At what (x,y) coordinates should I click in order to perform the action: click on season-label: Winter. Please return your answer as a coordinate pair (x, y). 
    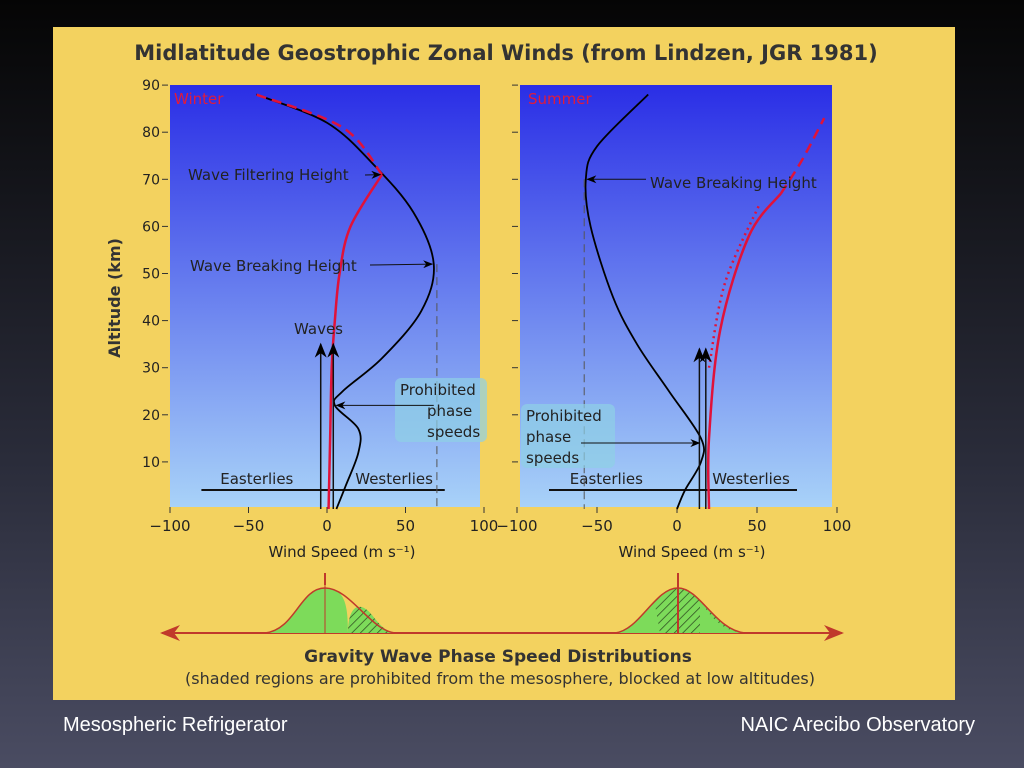
    Looking at the image, I should click on (199, 99).